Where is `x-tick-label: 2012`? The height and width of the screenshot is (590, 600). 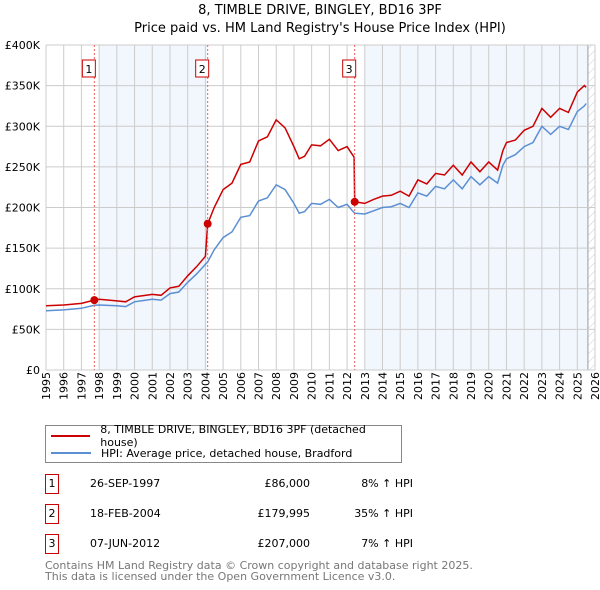
x-tick-label: 2012 is located at coordinates (347, 386).